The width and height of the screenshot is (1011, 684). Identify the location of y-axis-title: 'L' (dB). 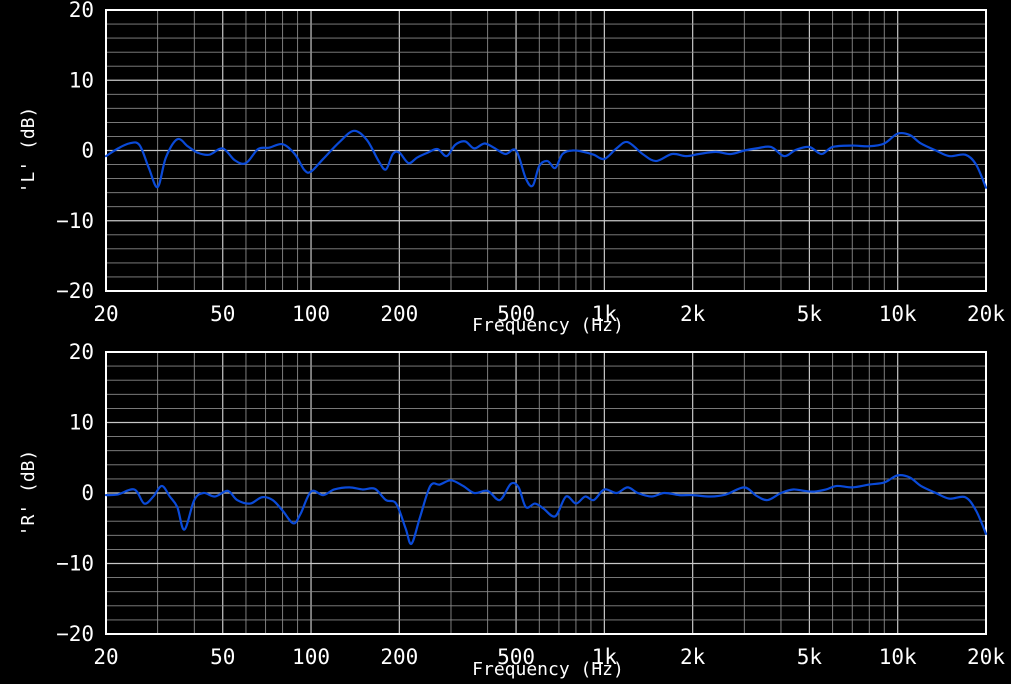
(28, 150).